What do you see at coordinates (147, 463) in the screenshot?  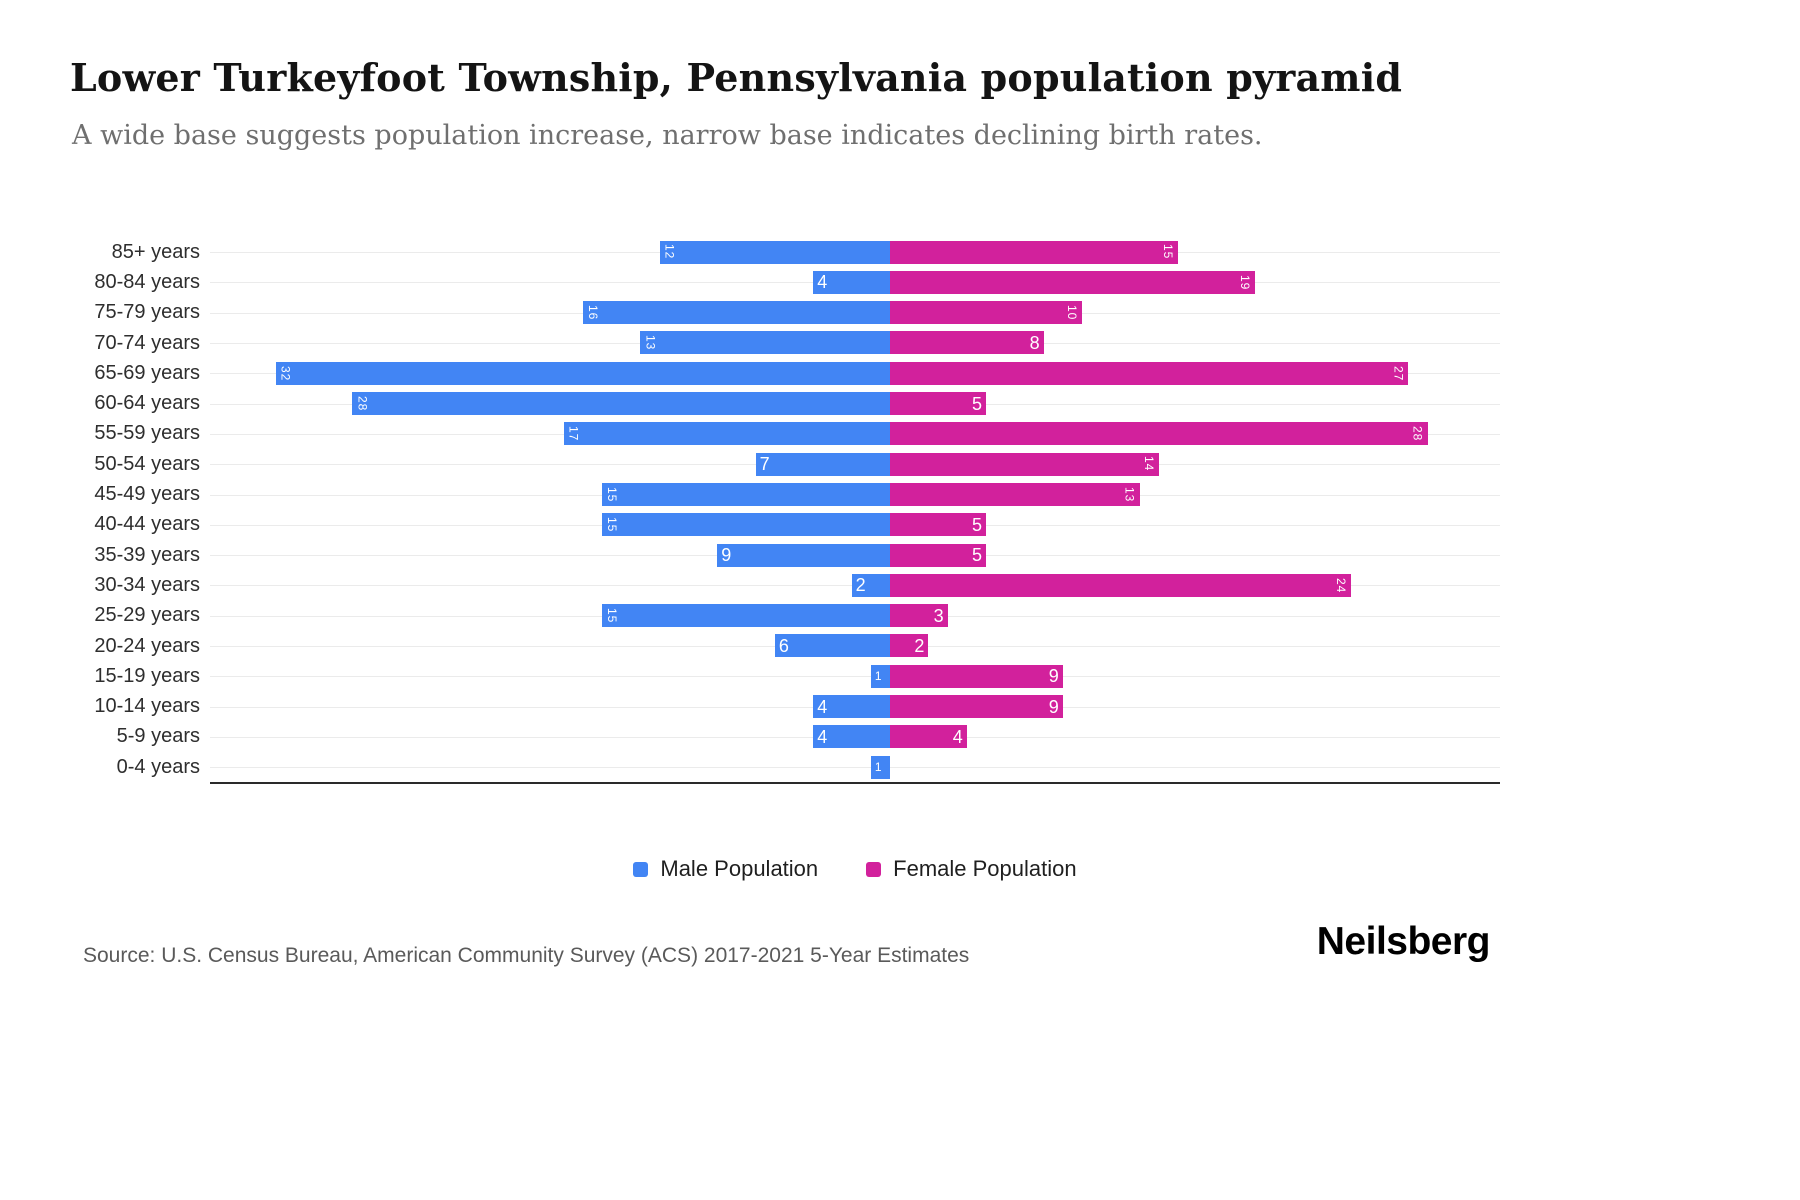 I see `age-group-label: 50-54 years` at bounding box center [147, 463].